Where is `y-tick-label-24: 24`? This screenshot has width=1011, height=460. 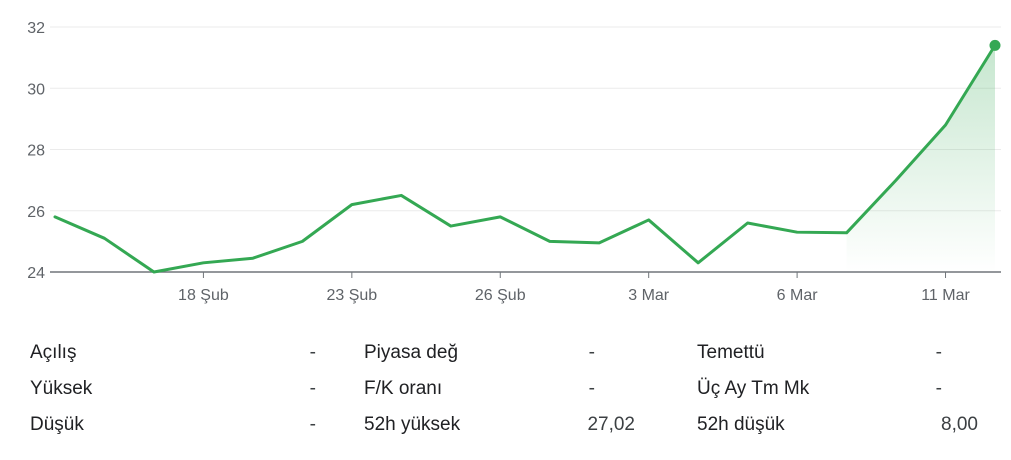
y-tick-label-24: 24 is located at coordinates (36, 273).